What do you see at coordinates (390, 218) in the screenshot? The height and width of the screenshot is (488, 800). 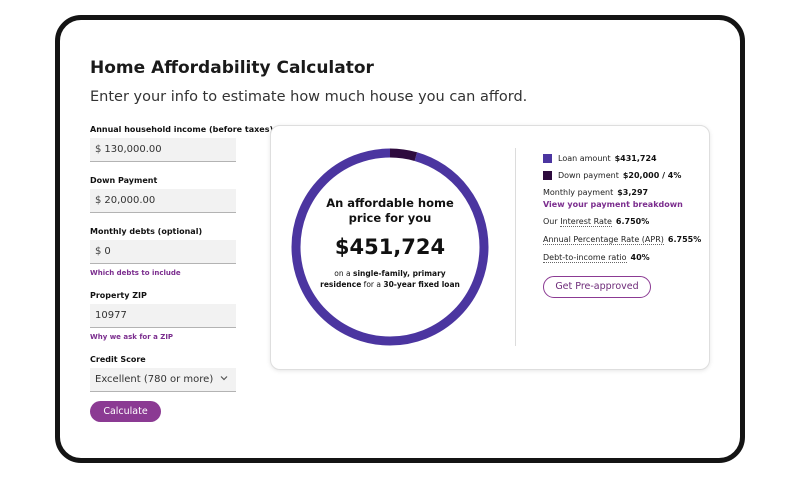 I see `affordable-heading-line-2: price for you` at bounding box center [390, 218].